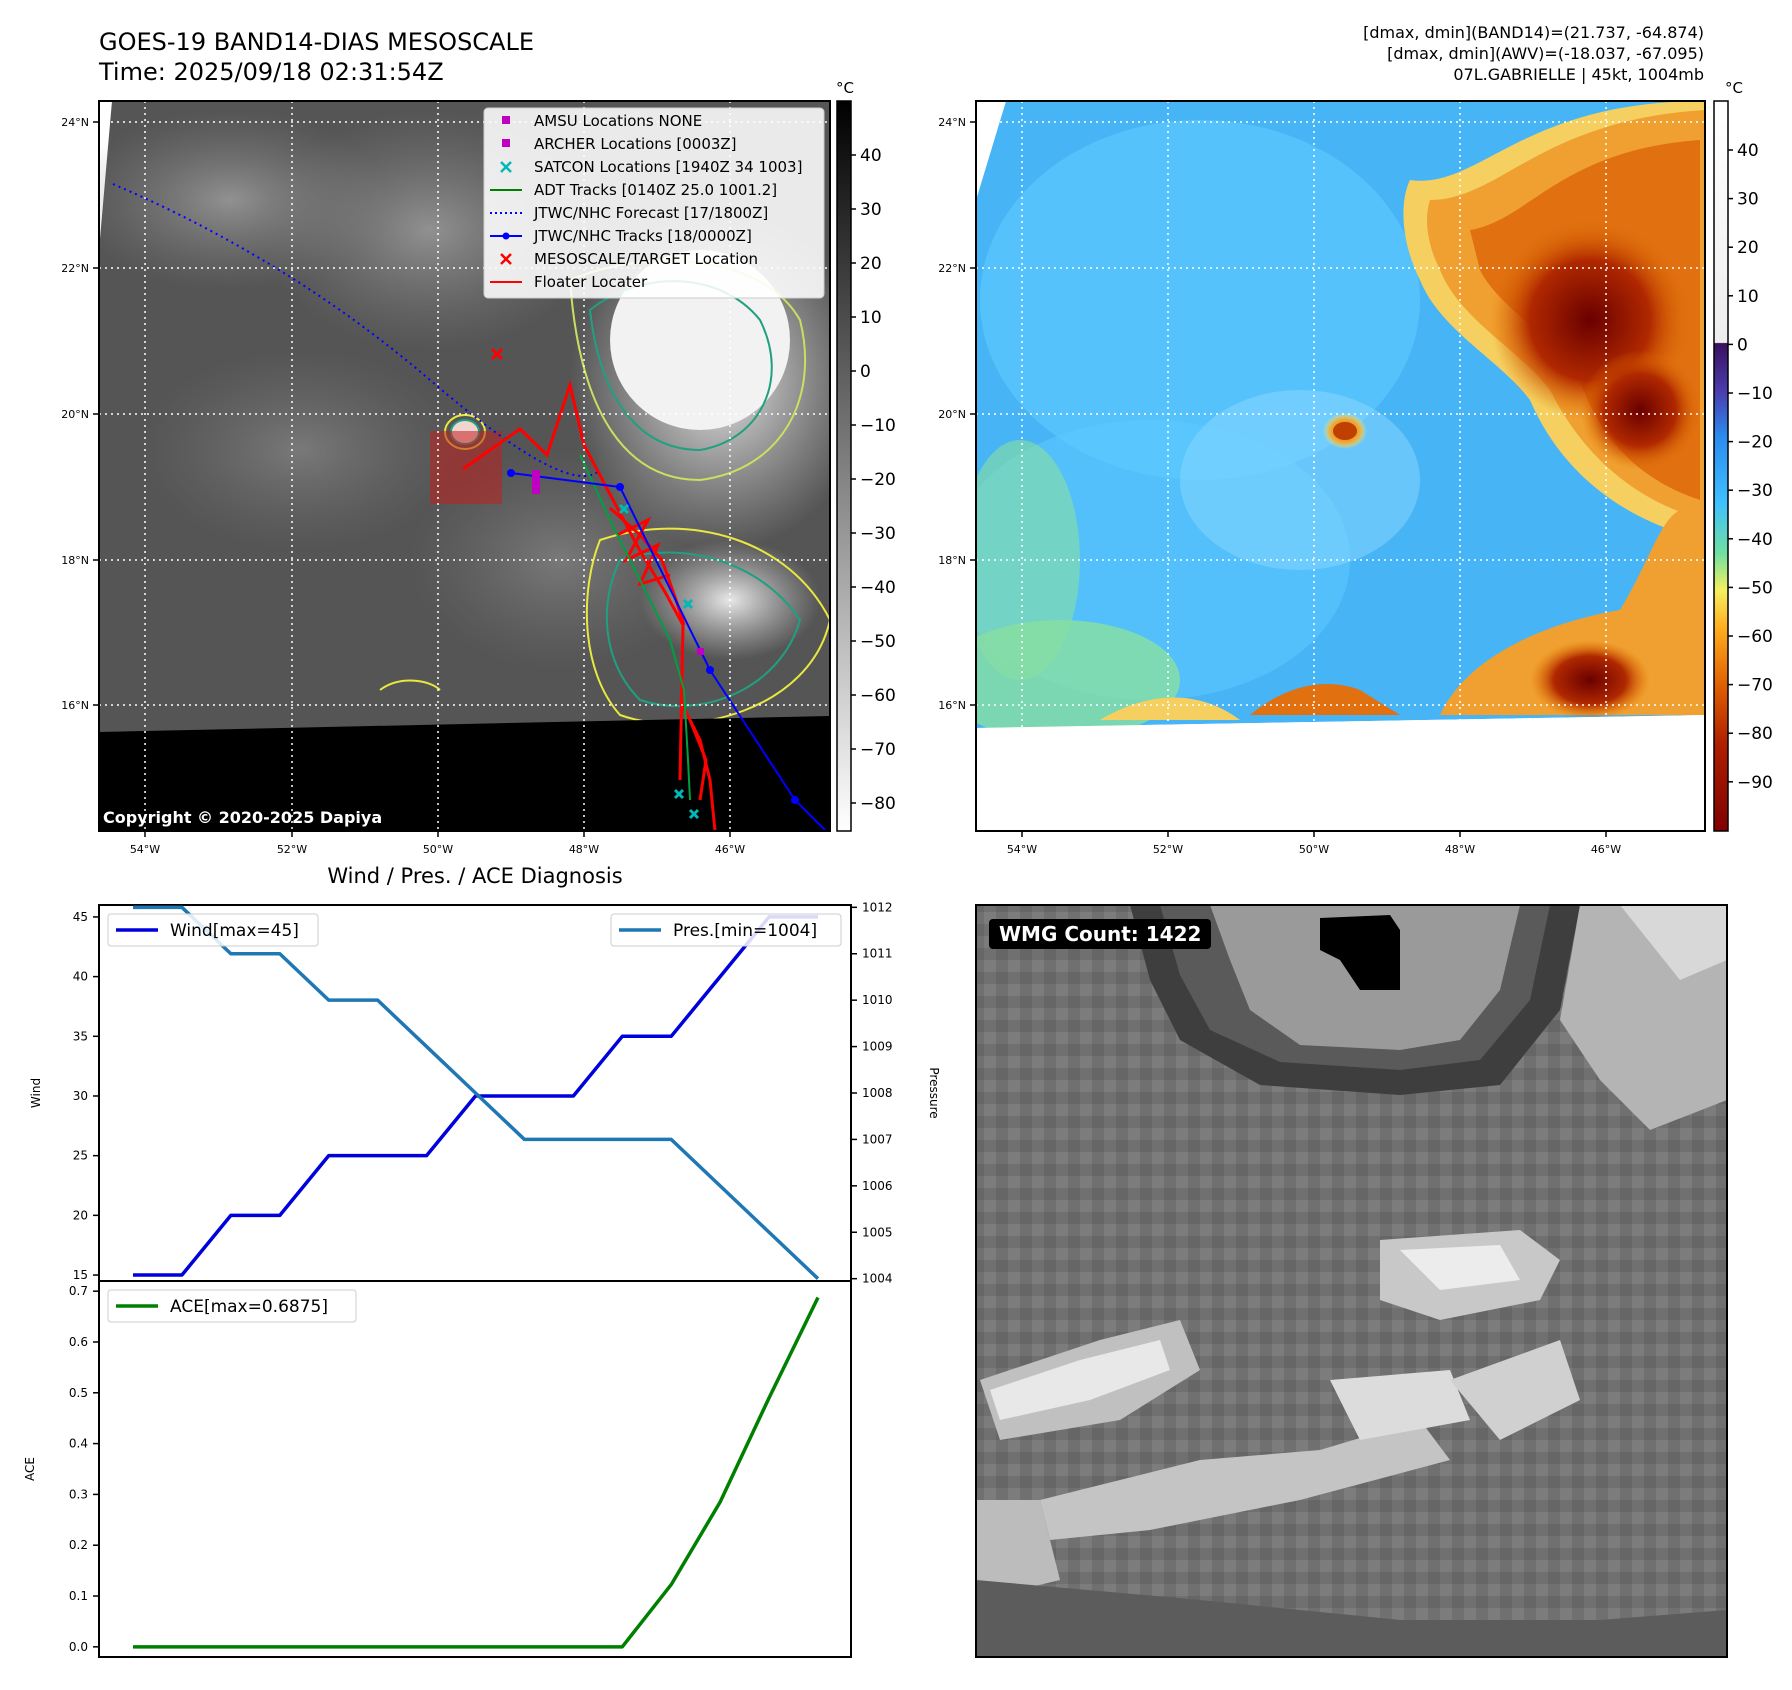 The height and width of the screenshot is (1690, 1792). Describe the element at coordinates (1734, 88) in the screenshot. I see `awv-colorbar-unit: °C` at that location.